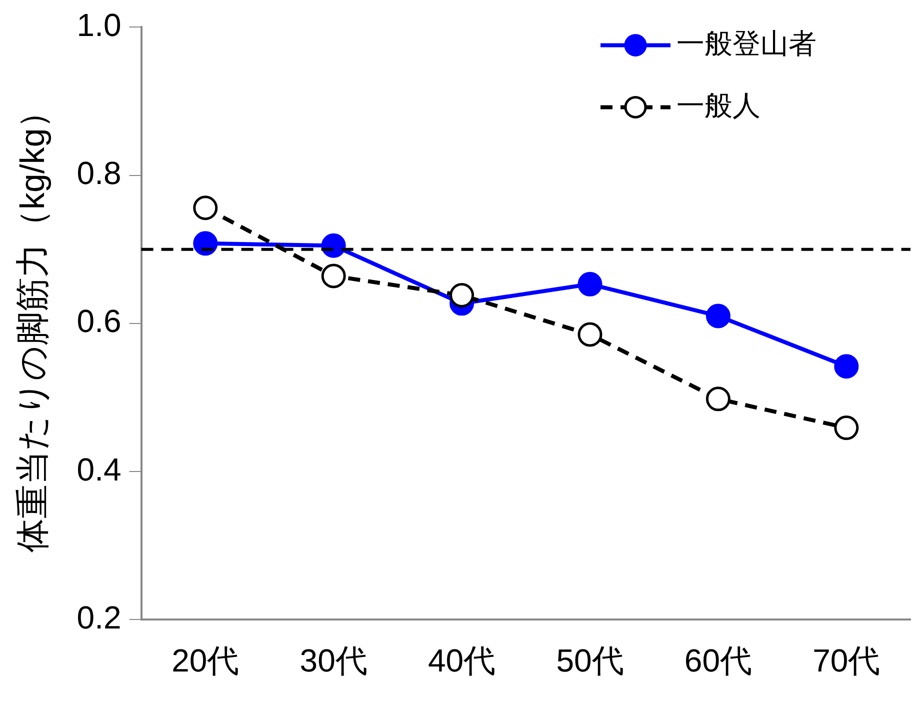  I want to click on y-tick-label: 0.2, so click(99, 617).